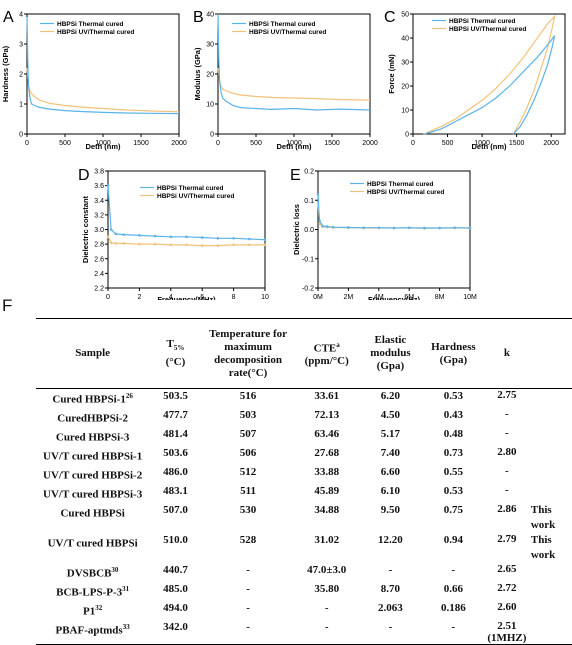 The height and width of the screenshot is (645, 572). What do you see at coordinates (248, 453) in the screenshot?
I see `cell-tmax: 506` at bounding box center [248, 453].